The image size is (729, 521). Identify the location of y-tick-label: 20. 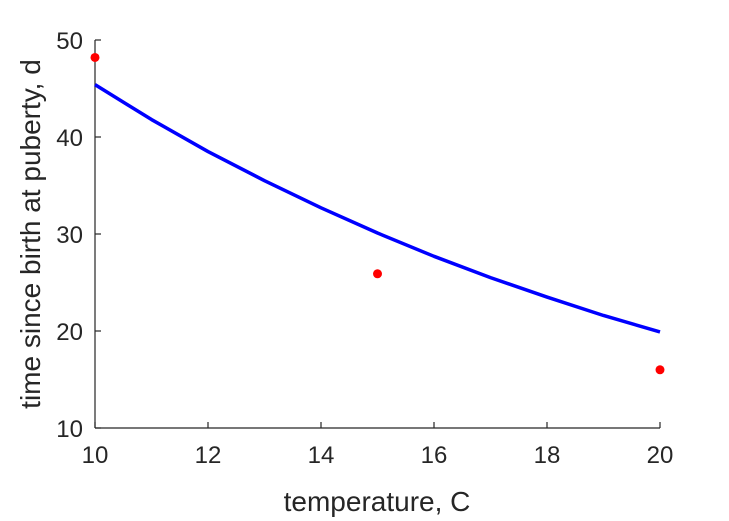
(69, 332).